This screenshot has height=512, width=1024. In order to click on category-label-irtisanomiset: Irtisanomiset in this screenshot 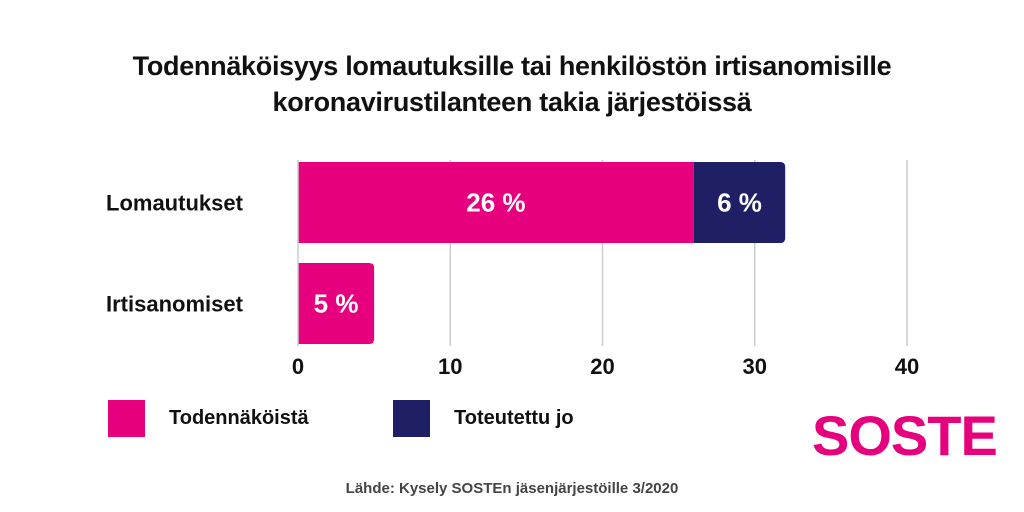, I will do `click(175, 304)`.